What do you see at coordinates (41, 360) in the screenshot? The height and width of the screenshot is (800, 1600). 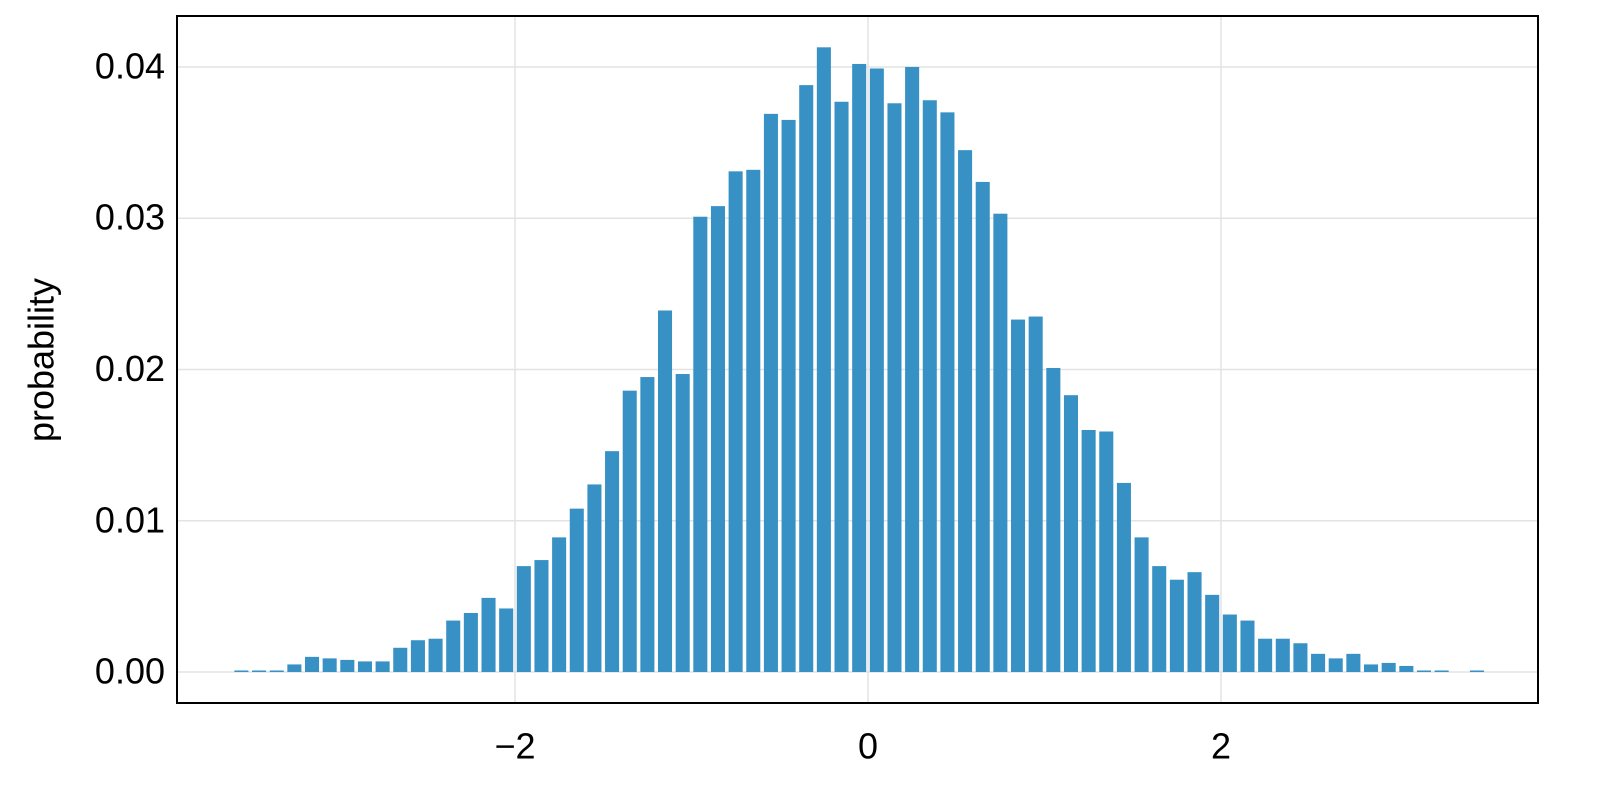 I see `y-axis-label: probability` at bounding box center [41, 360].